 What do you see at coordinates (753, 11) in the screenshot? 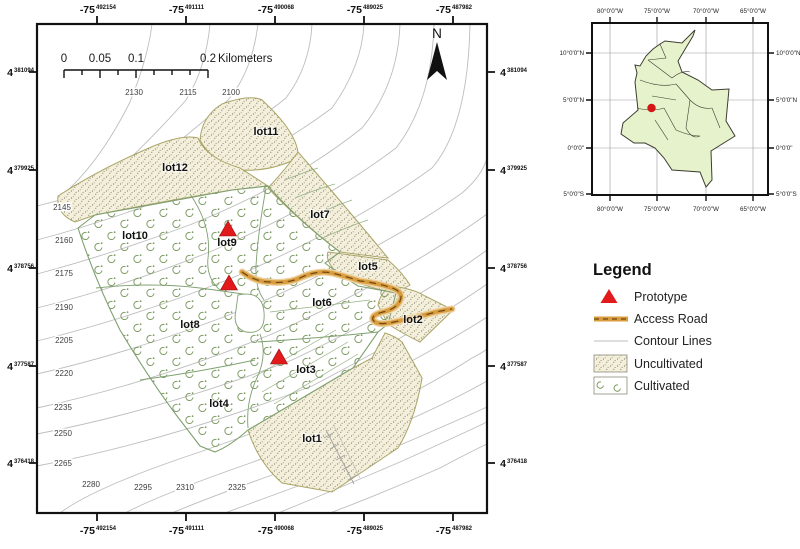
I see `inset-lon-label: 65°0'0"W` at bounding box center [753, 11].